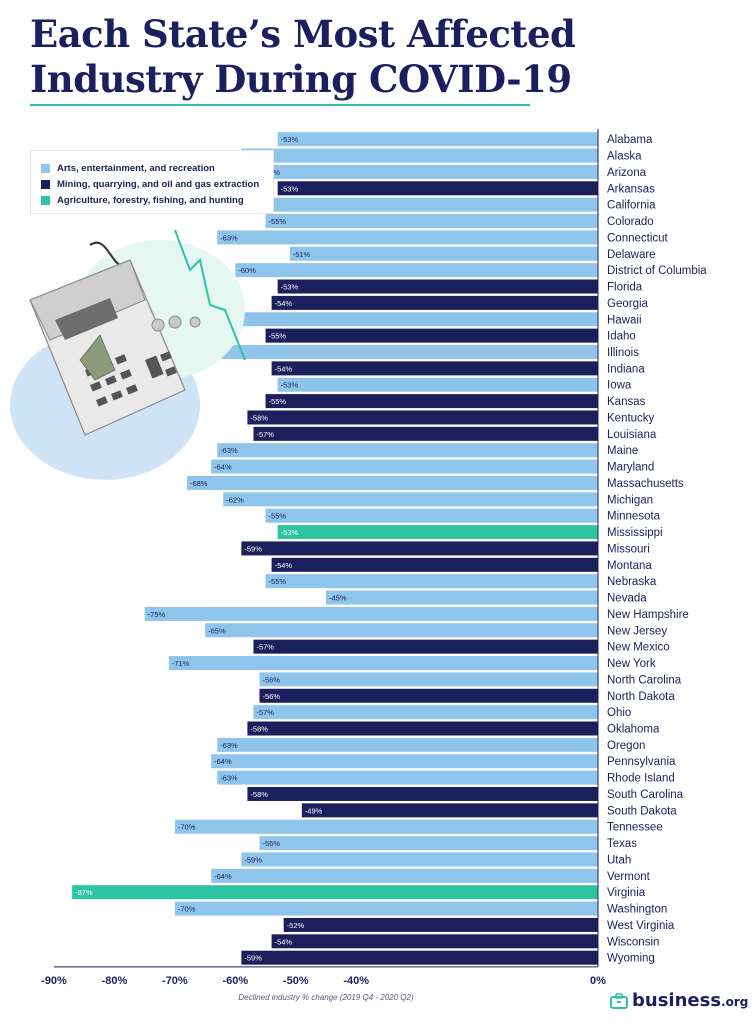  What do you see at coordinates (635, 828) in the screenshot?
I see `state-label: Tennessee` at bounding box center [635, 828].